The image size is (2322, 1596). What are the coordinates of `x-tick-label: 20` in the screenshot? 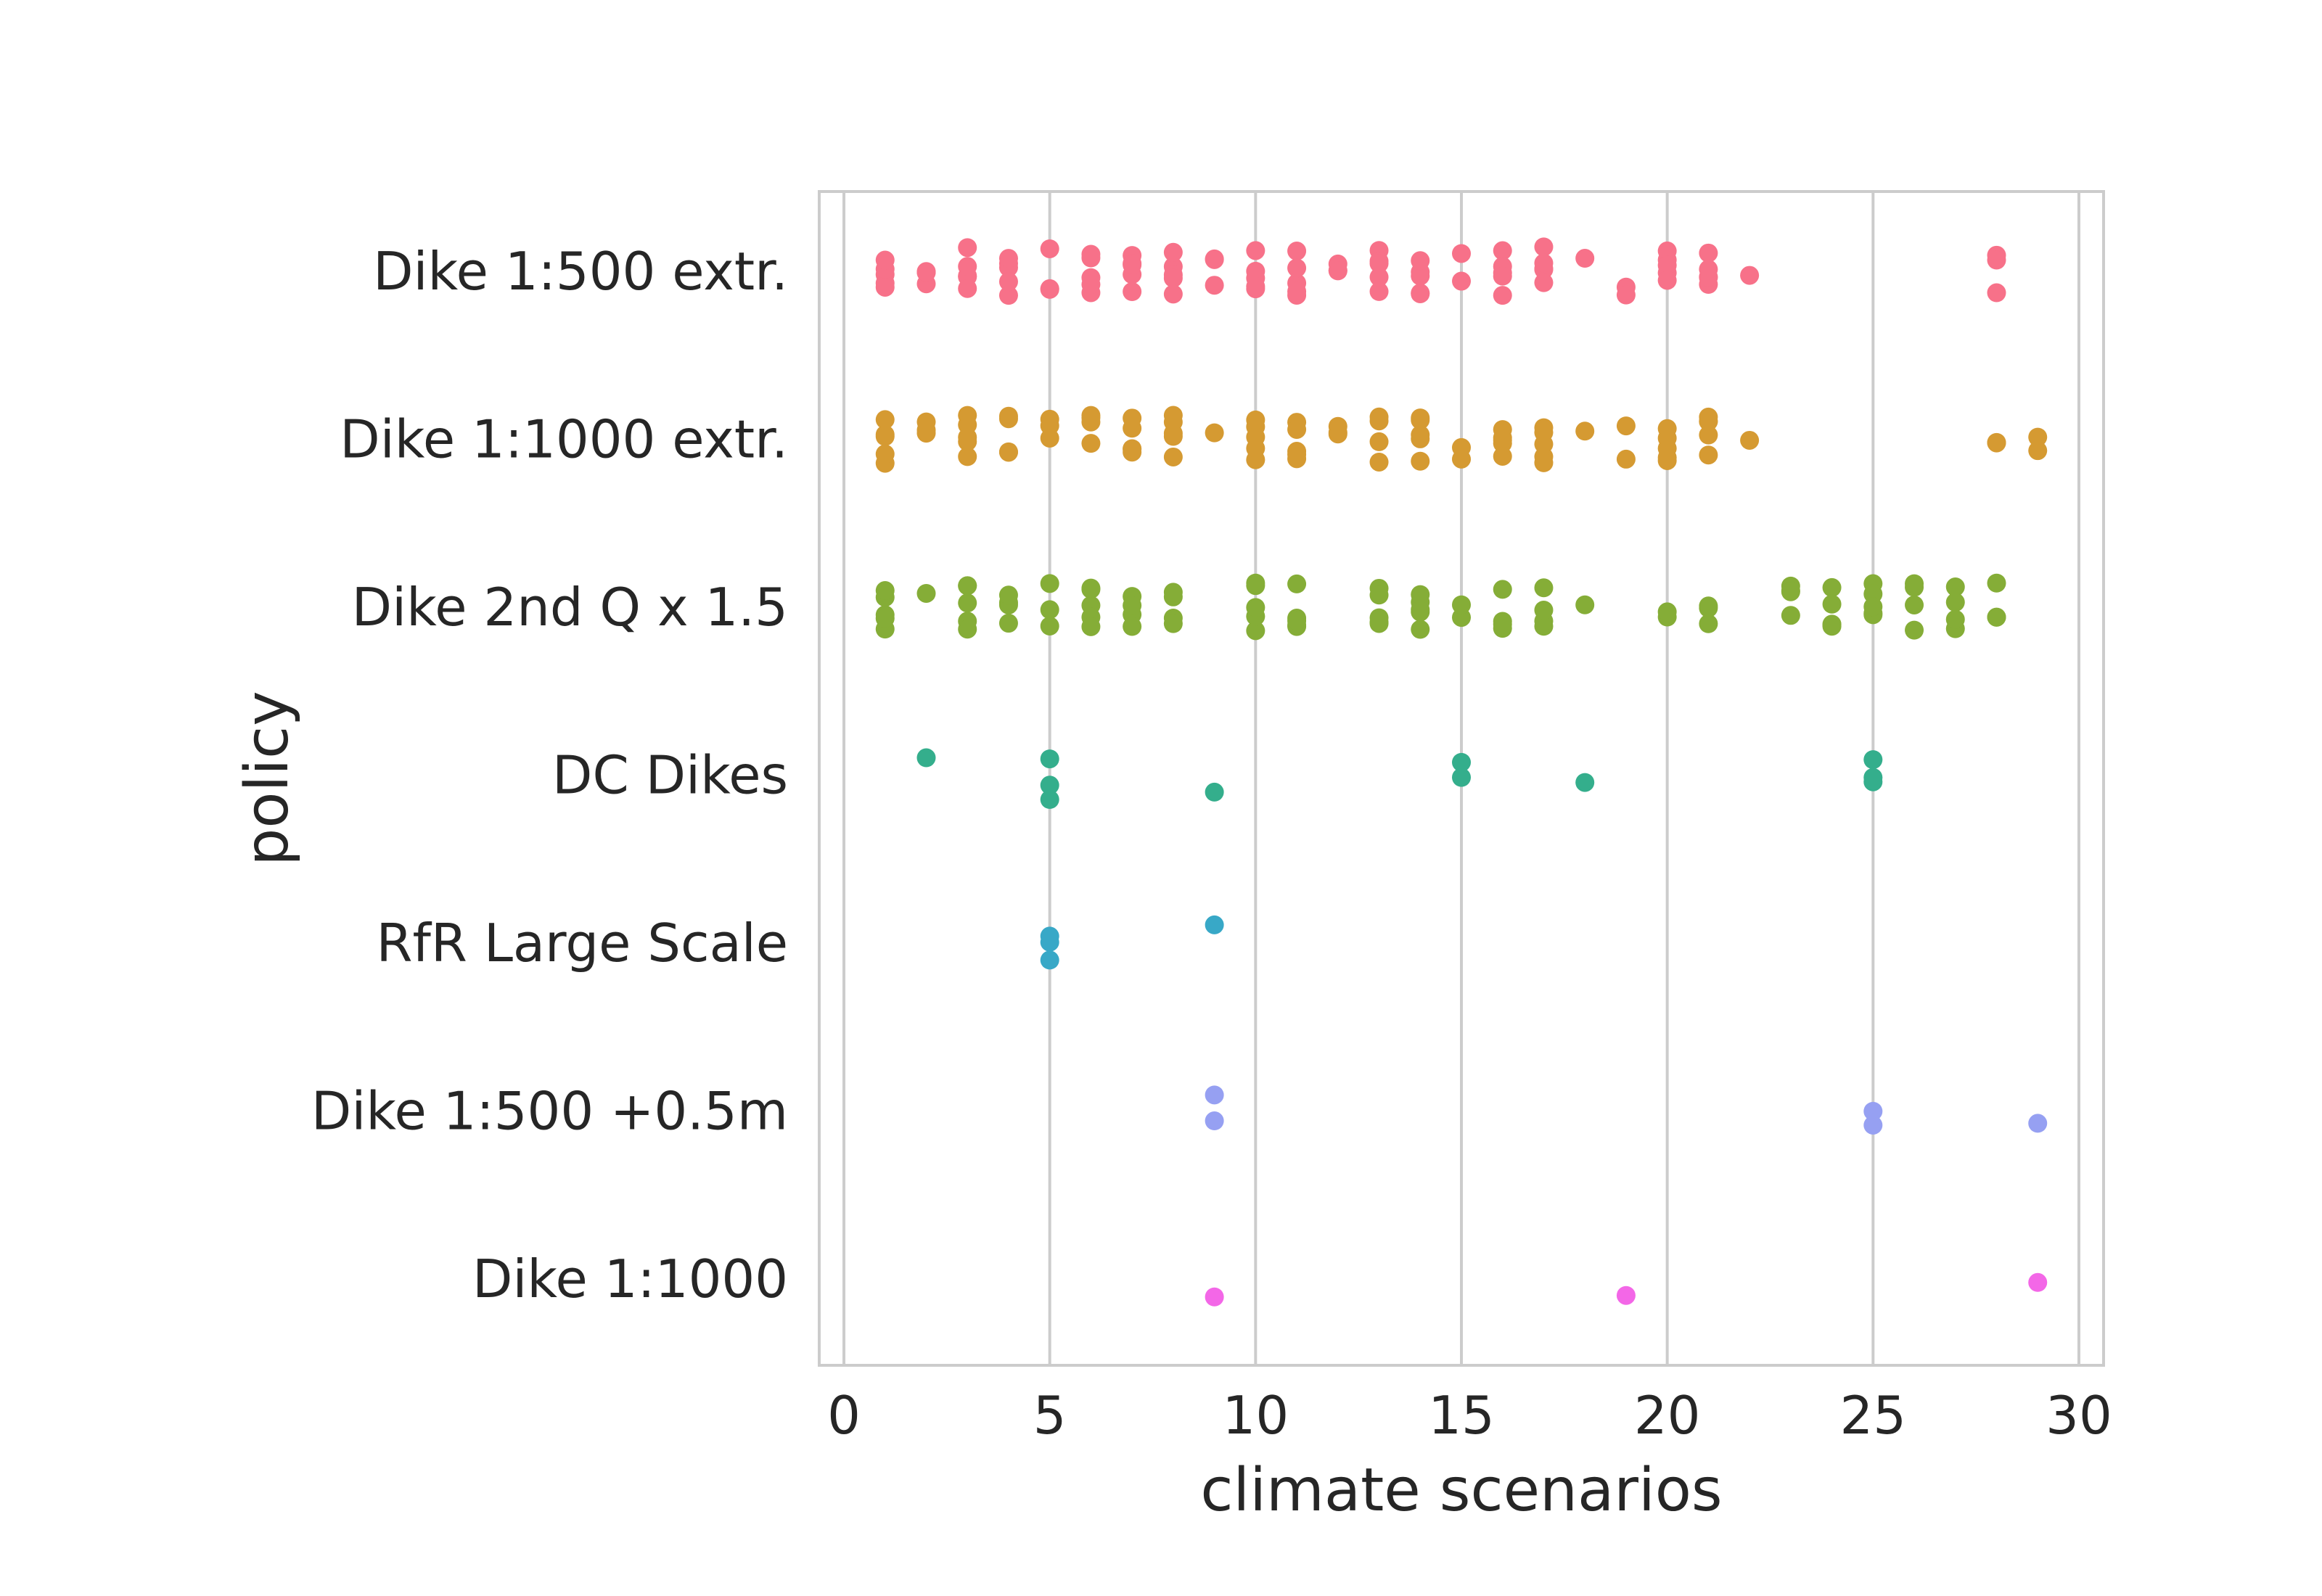 It's located at (1667, 1415).